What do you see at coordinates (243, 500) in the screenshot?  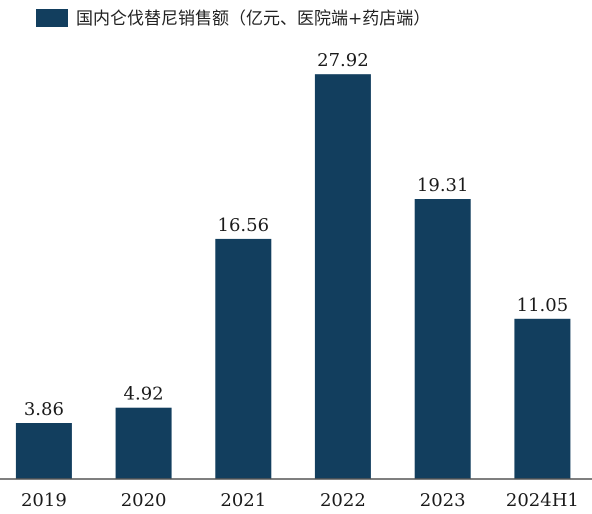 I see `x-tick-label-2021: 2021` at bounding box center [243, 500].